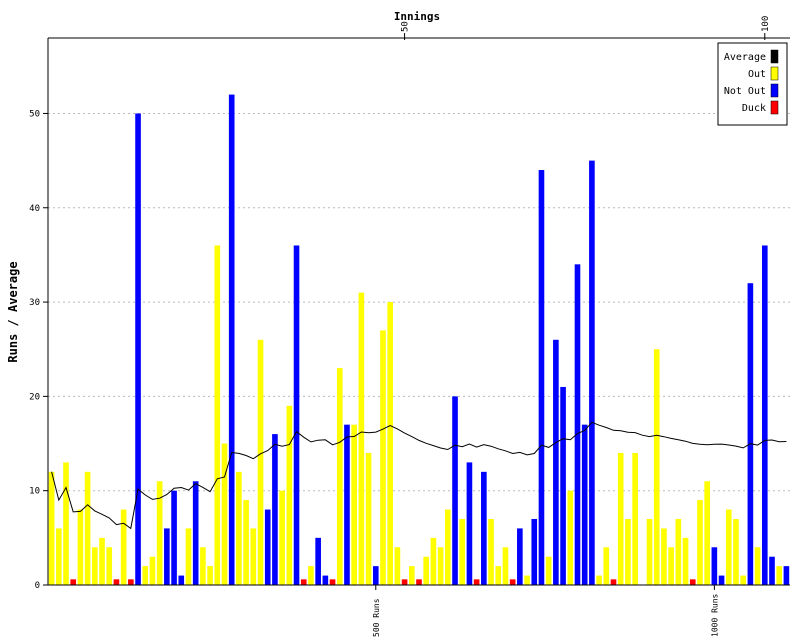  I want to click on bottom-axis-ticks: 500 Runs 1000 Runs, so click(545, 611).